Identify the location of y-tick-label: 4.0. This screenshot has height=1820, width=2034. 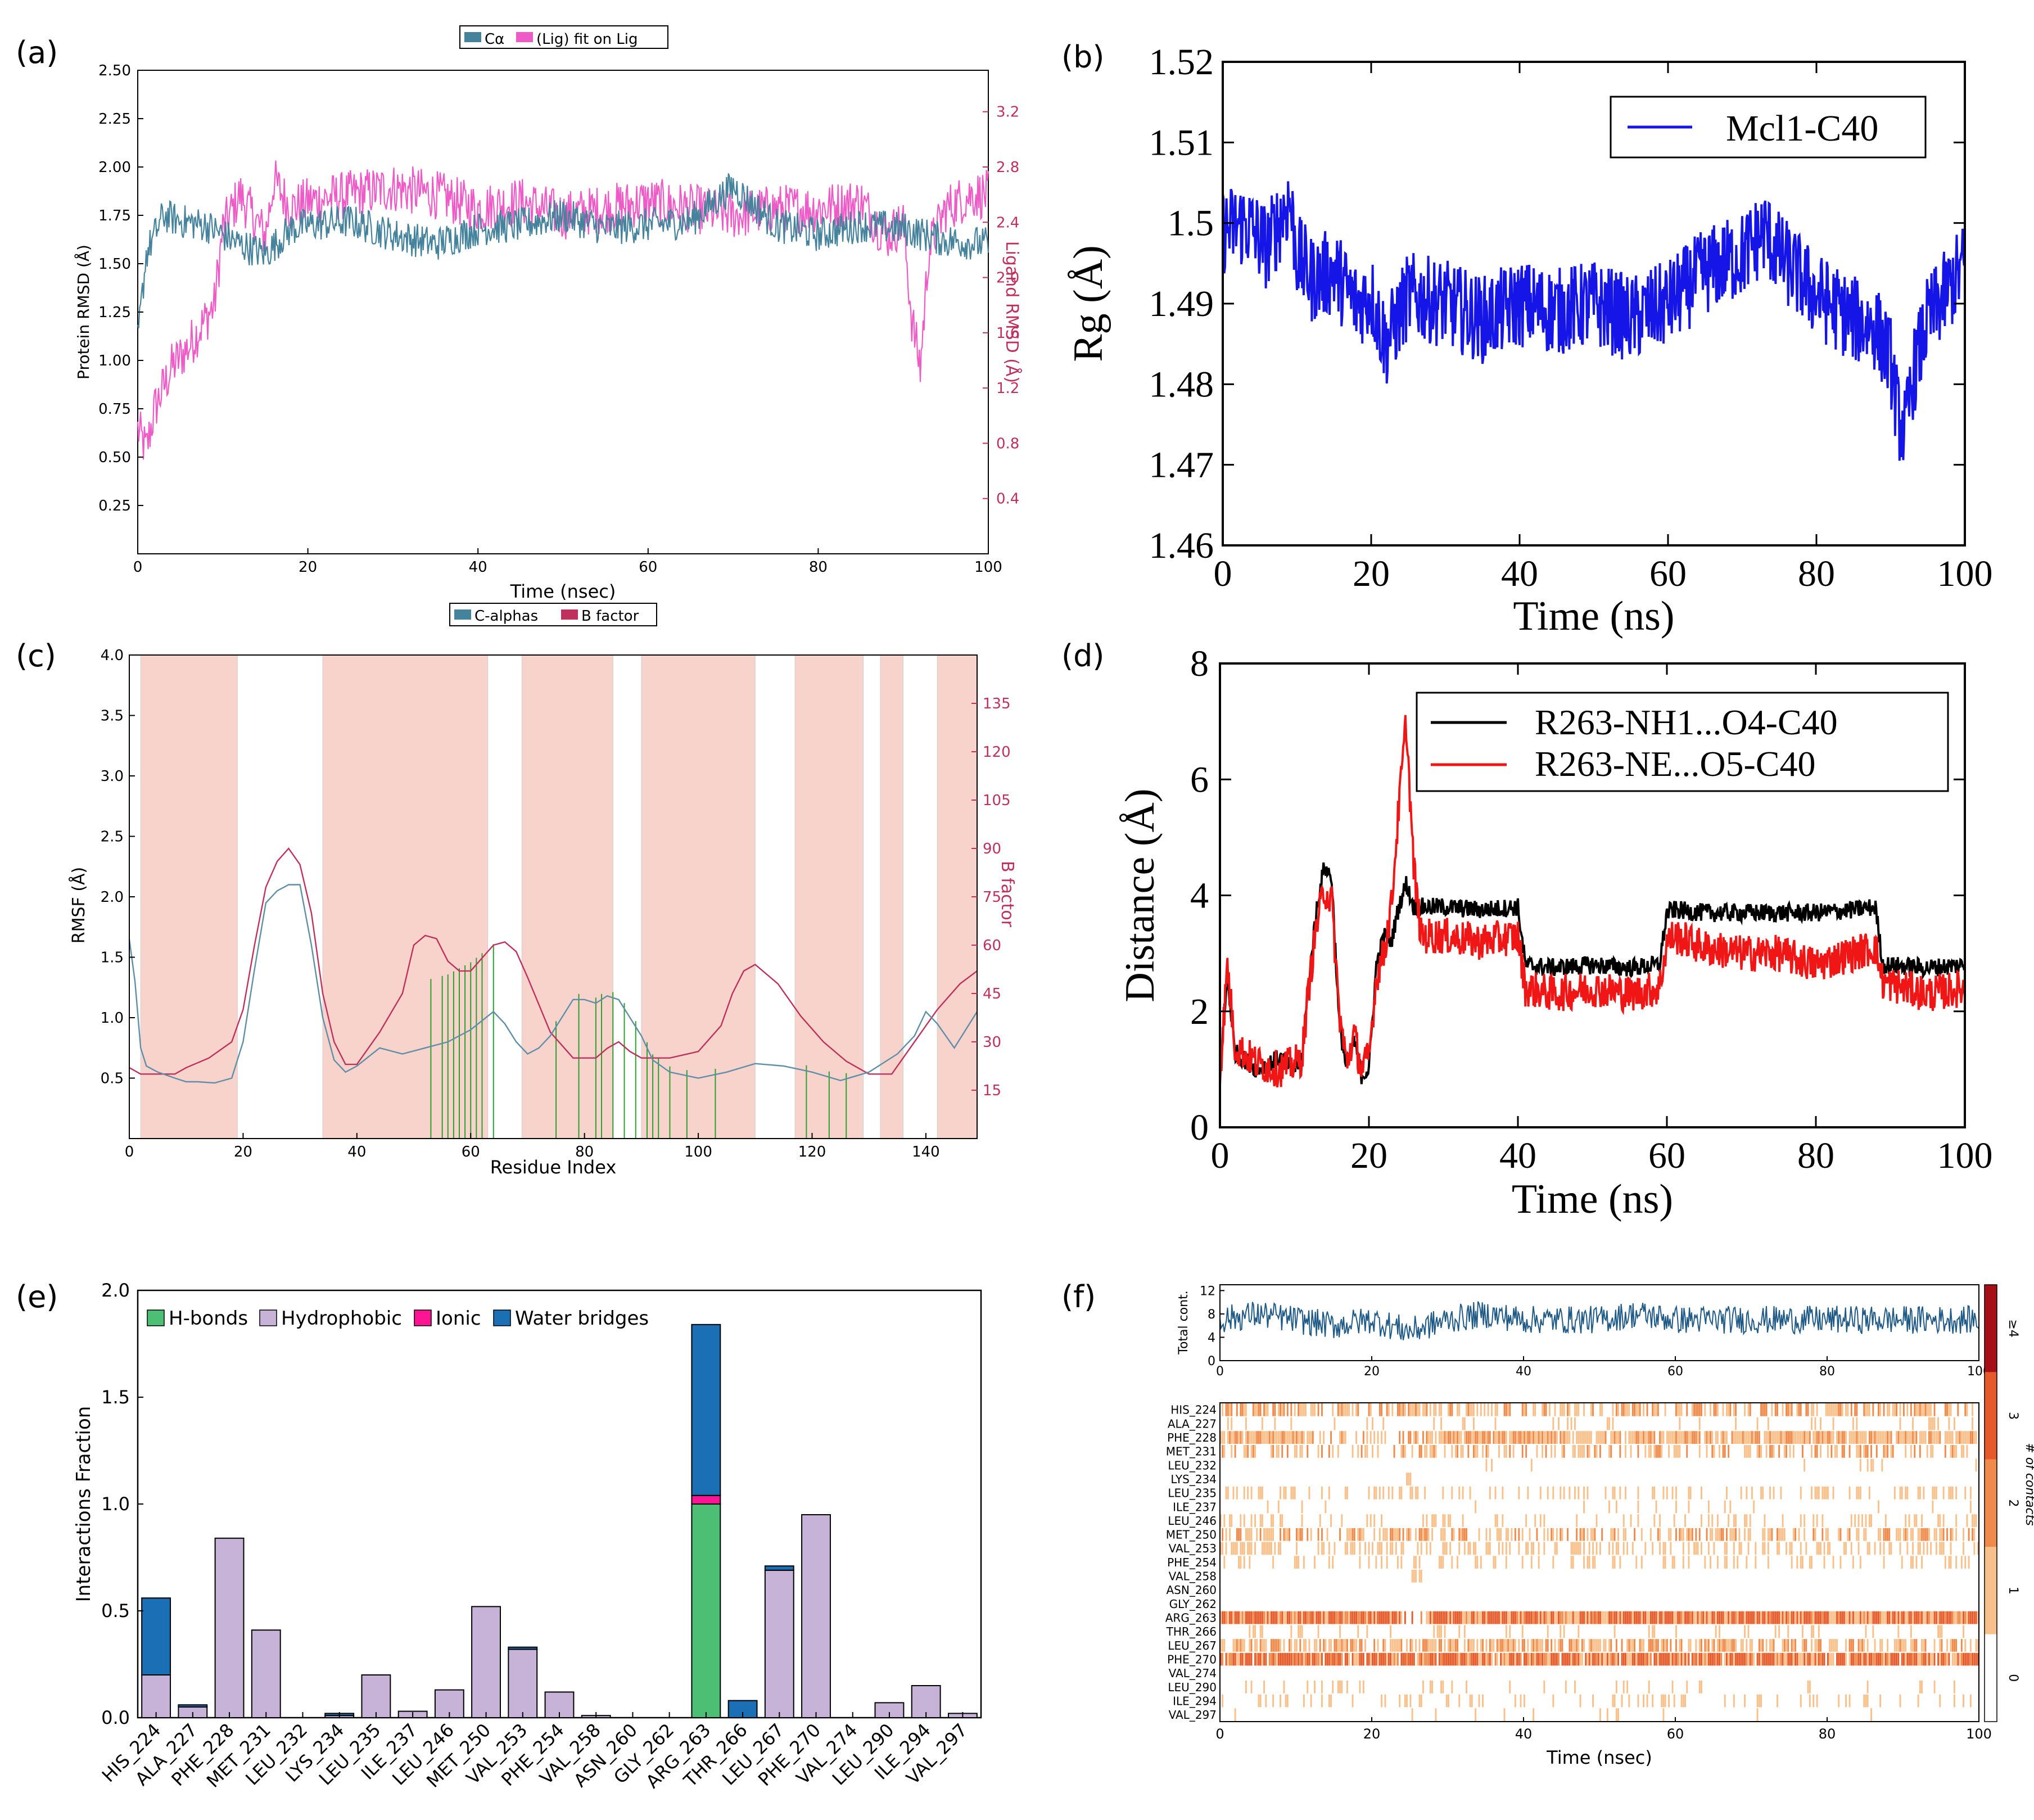
(113, 655).